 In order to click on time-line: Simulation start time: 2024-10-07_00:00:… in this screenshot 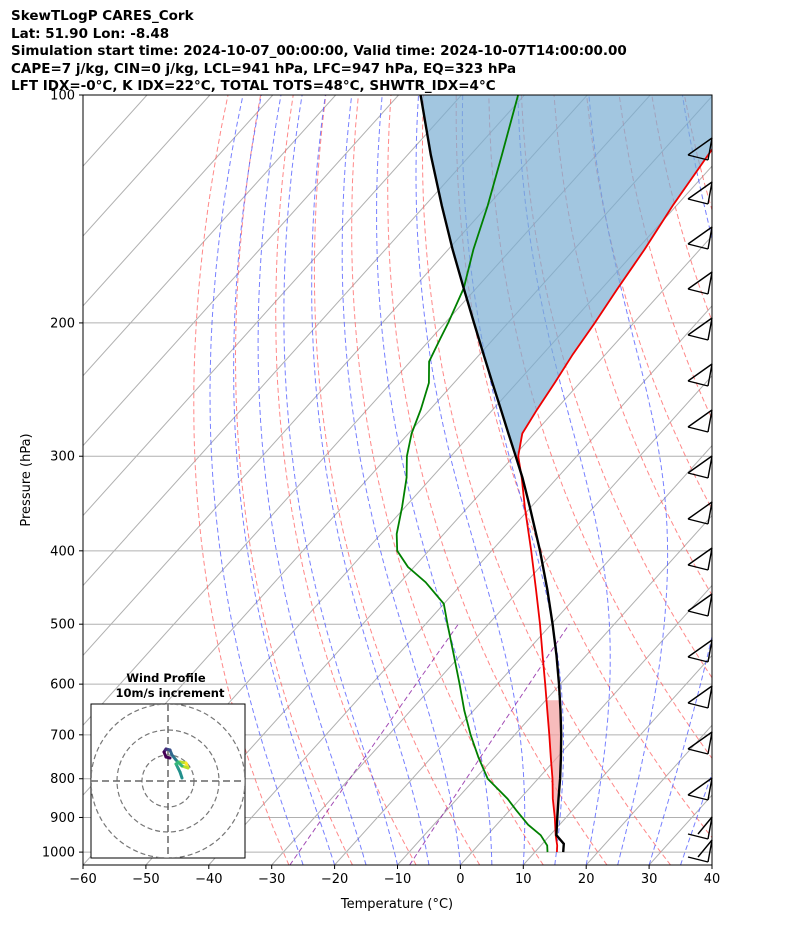, I will do `click(319, 51)`.